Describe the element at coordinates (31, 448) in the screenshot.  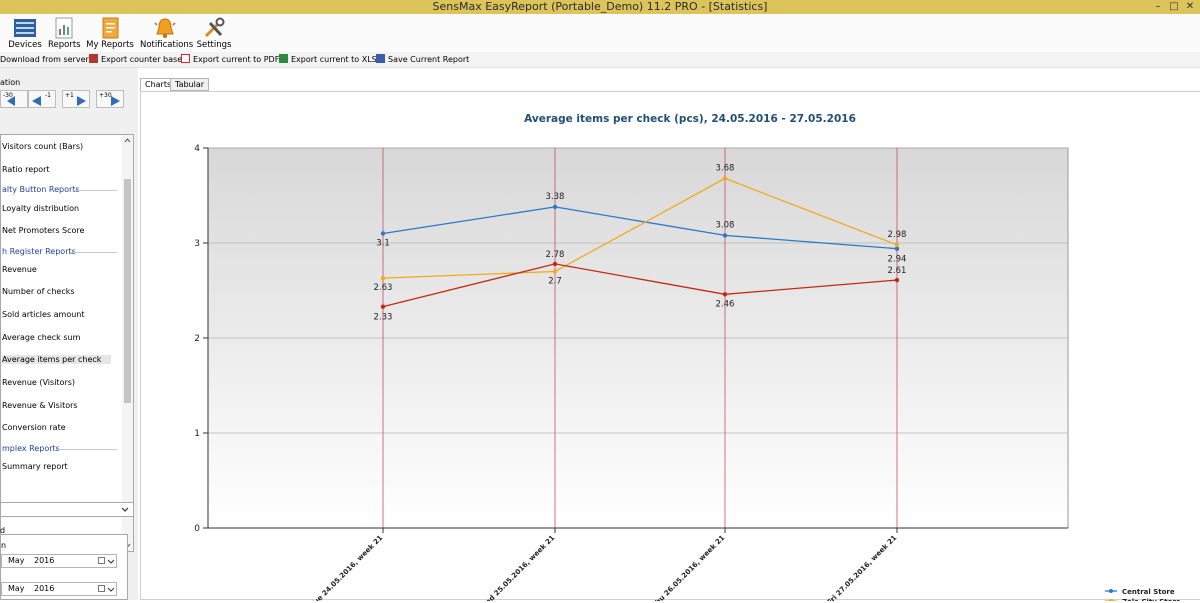
I see `list-group-header: mplex Reports` at that location.